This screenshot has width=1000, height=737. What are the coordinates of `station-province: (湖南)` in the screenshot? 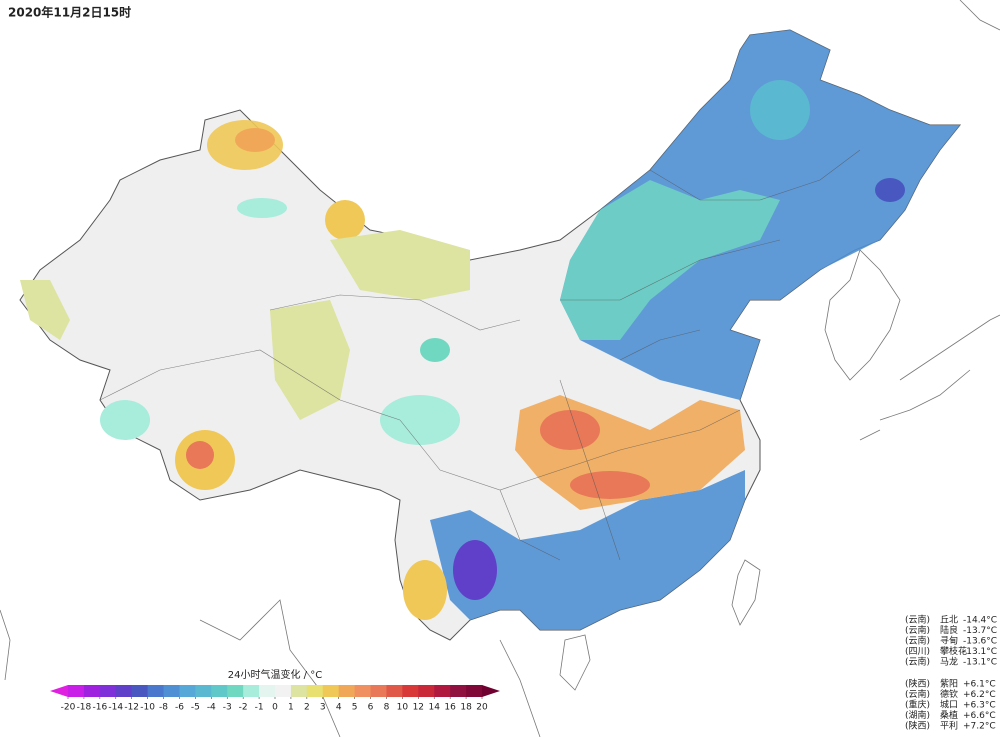 It's located at (917, 715).